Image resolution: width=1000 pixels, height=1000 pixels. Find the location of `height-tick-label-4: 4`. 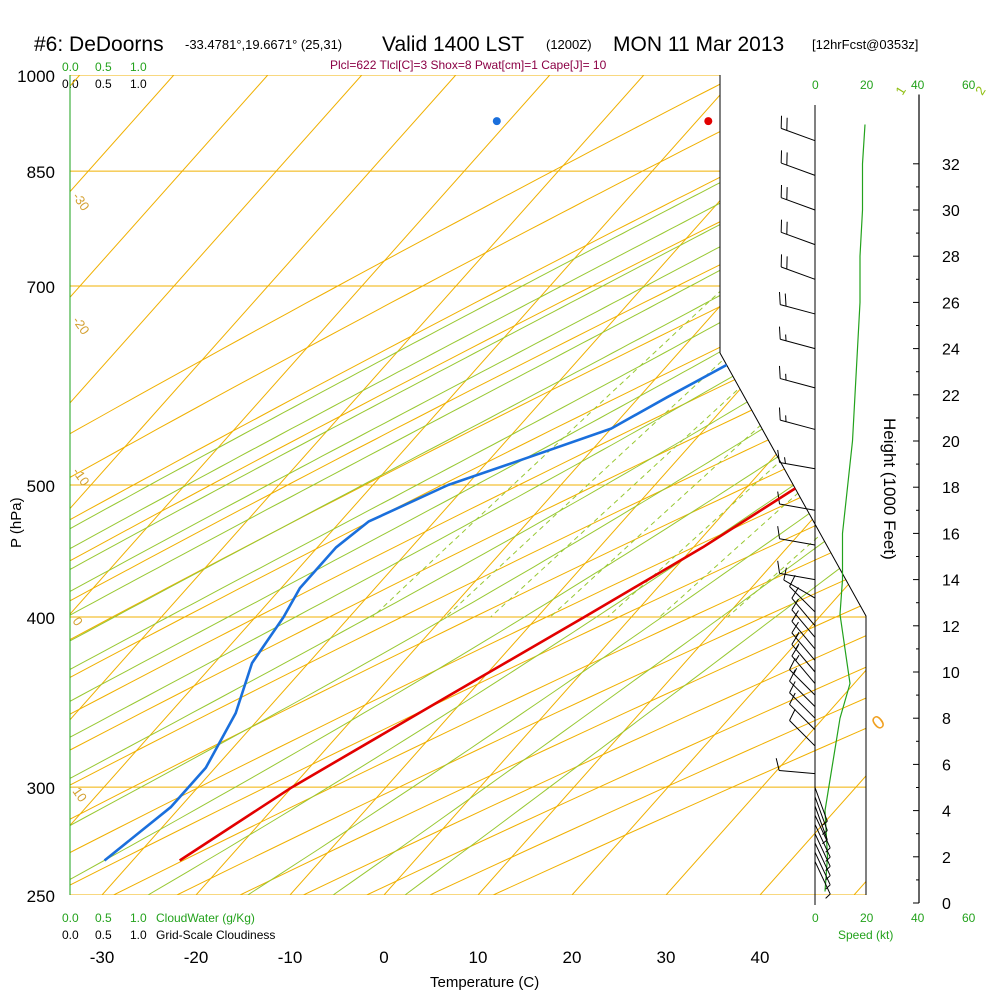

height-tick-label-4: 4 is located at coordinates (946, 812).